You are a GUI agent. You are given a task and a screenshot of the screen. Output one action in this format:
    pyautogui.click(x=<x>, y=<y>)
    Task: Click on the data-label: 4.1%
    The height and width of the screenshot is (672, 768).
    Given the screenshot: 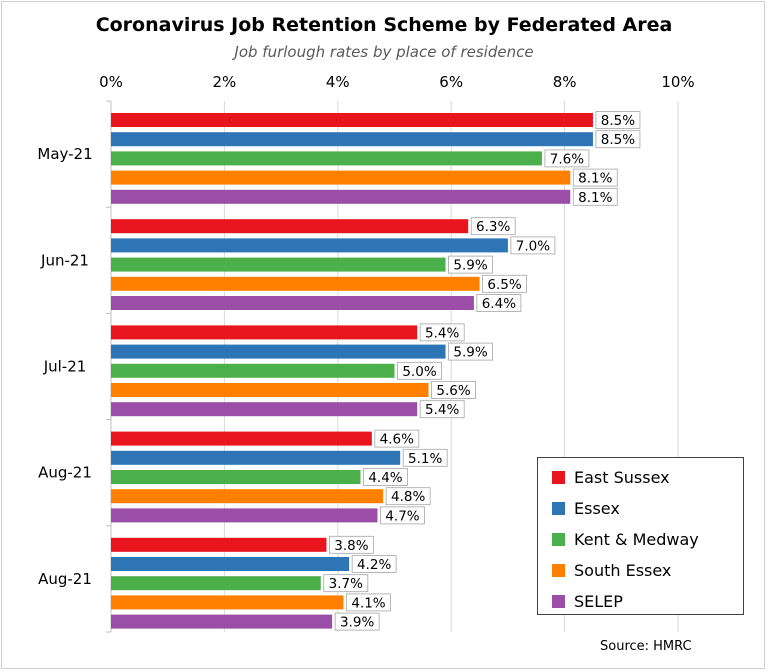 What is the action you would take?
    pyautogui.click(x=368, y=603)
    